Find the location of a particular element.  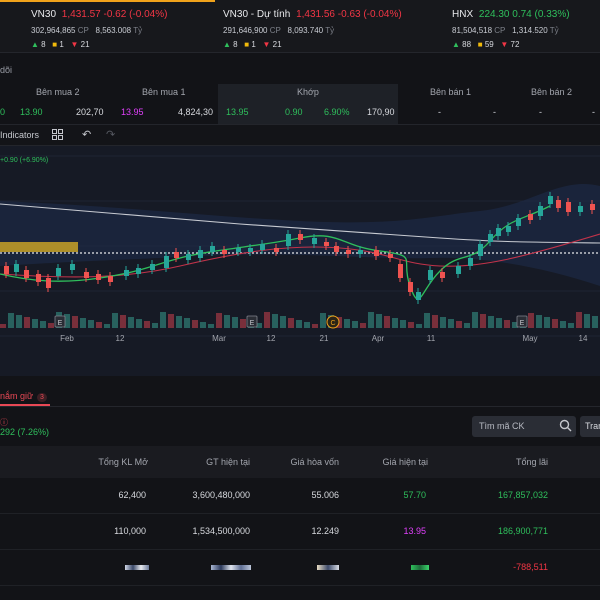

transaction-button: Tran is located at coordinates (590, 426).